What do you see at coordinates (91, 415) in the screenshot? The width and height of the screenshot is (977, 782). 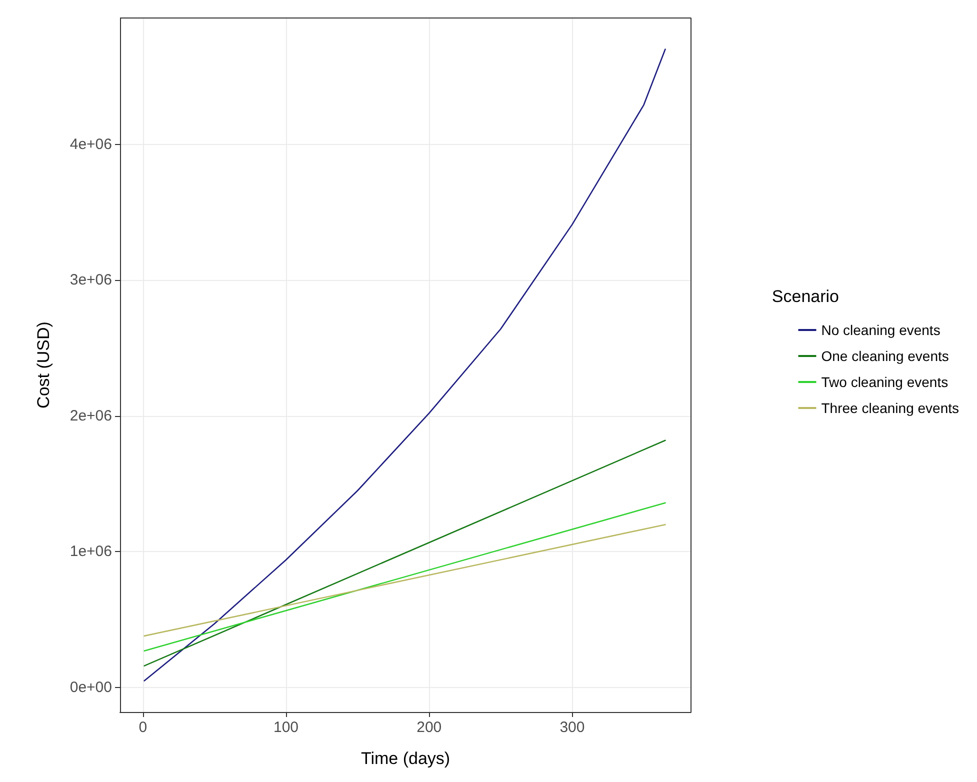 I see `y-tick-label: 2e+06` at bounding box center [91, 415].